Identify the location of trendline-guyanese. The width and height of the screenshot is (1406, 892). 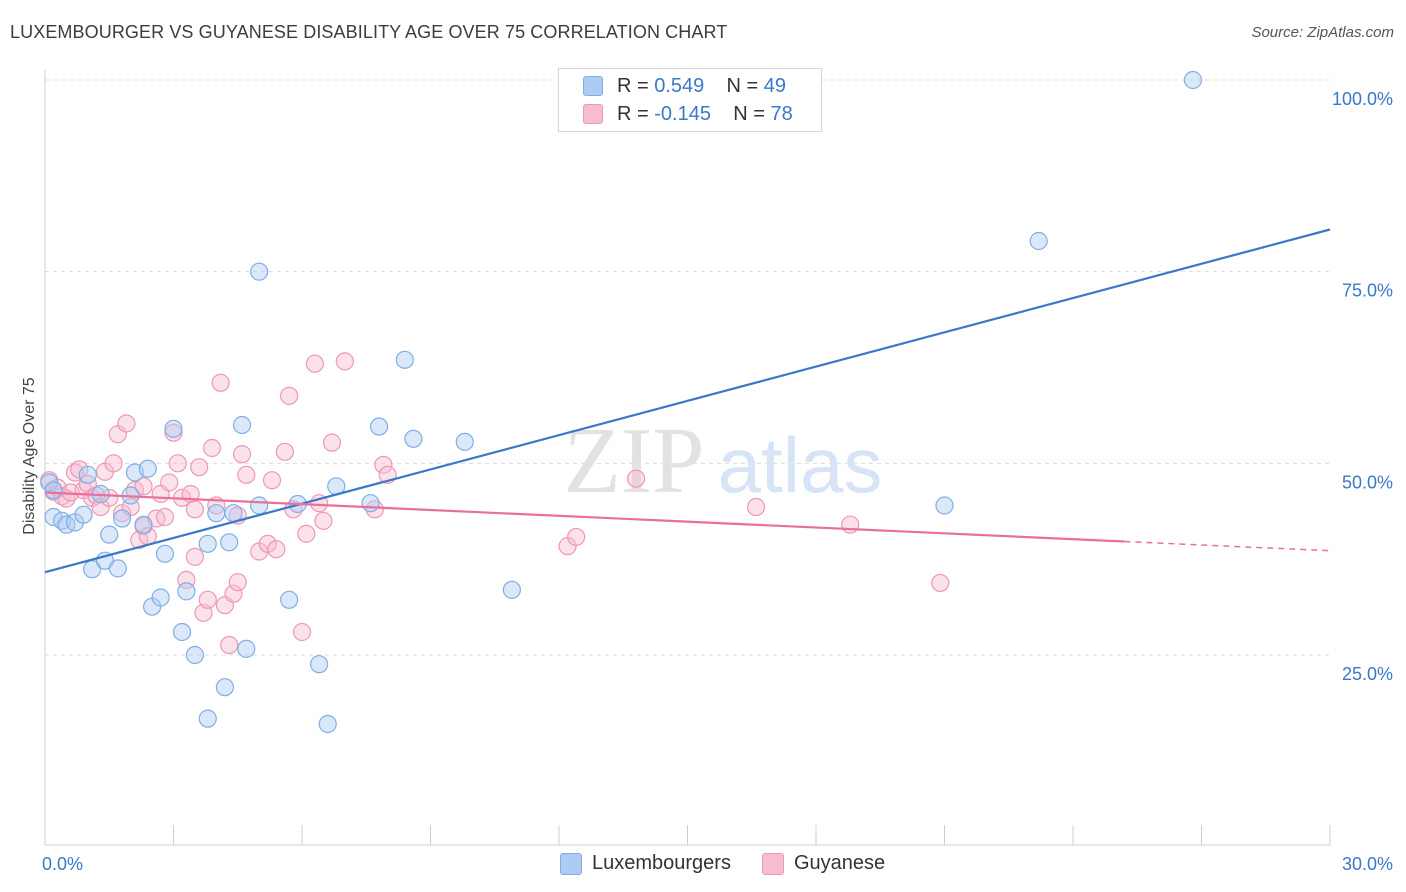
(584, 517).